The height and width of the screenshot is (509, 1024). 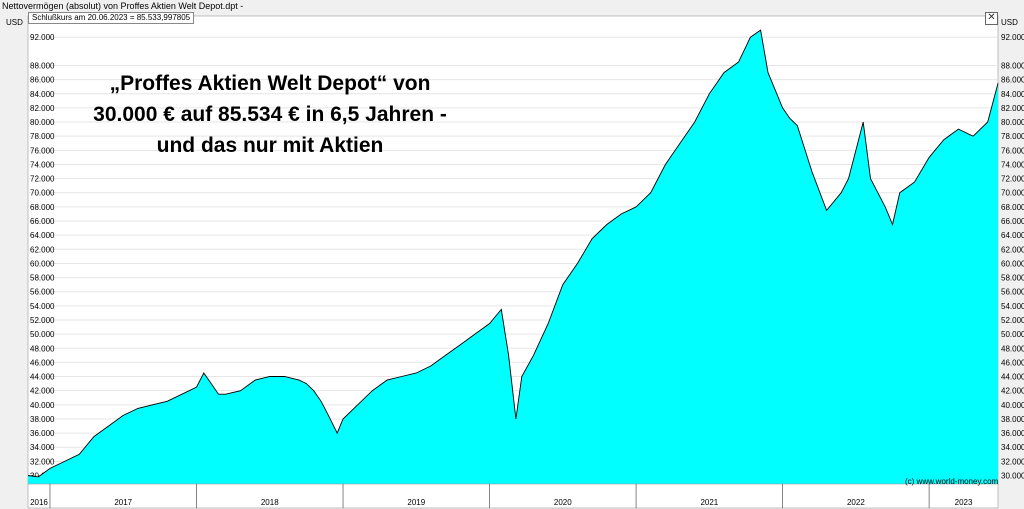 What do you see at coordinates (1012, 136) in the screenshot?
I see `y-tick-label-right: 78.000` at bounding box center [1012, 136].